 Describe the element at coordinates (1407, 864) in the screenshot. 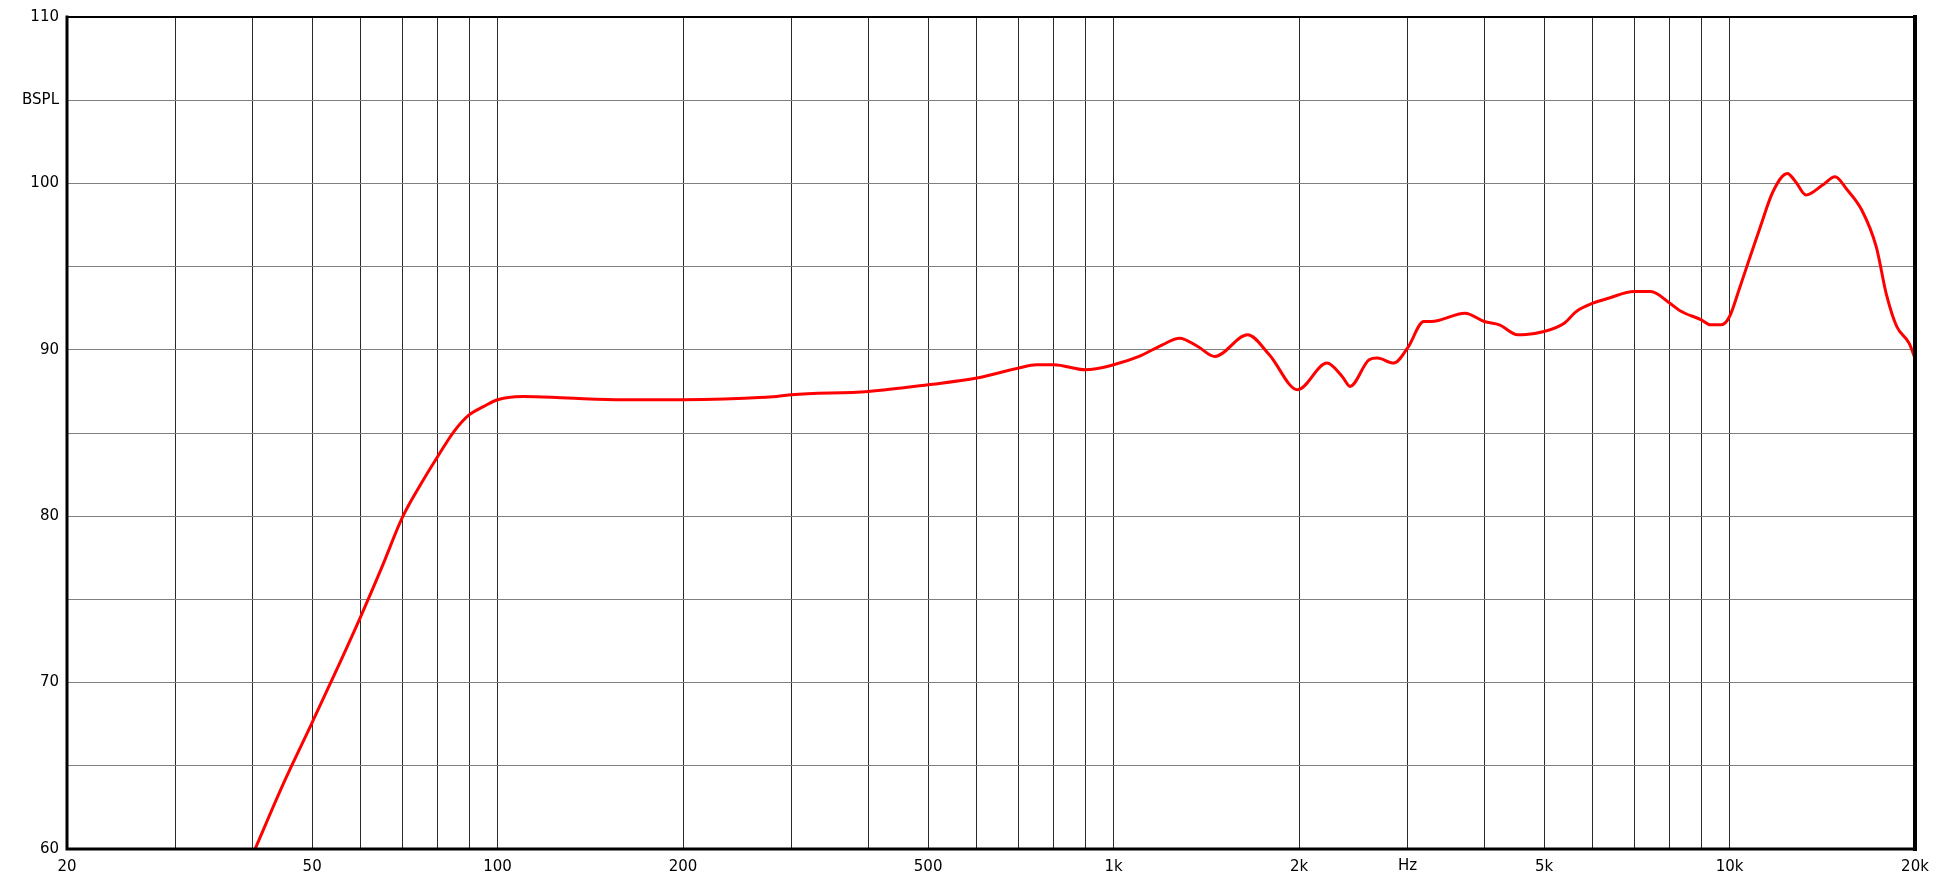

I see `x-axis-title: Hz` at that location.